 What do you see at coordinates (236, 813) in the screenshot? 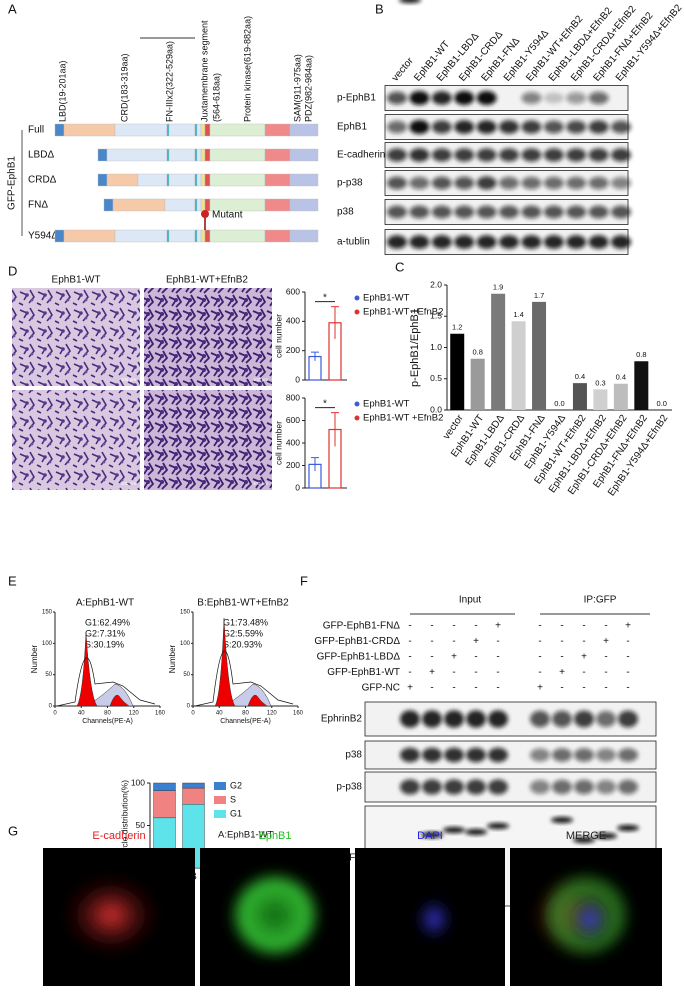
I see `legend-label: G1` at bounding box center [236, 813].